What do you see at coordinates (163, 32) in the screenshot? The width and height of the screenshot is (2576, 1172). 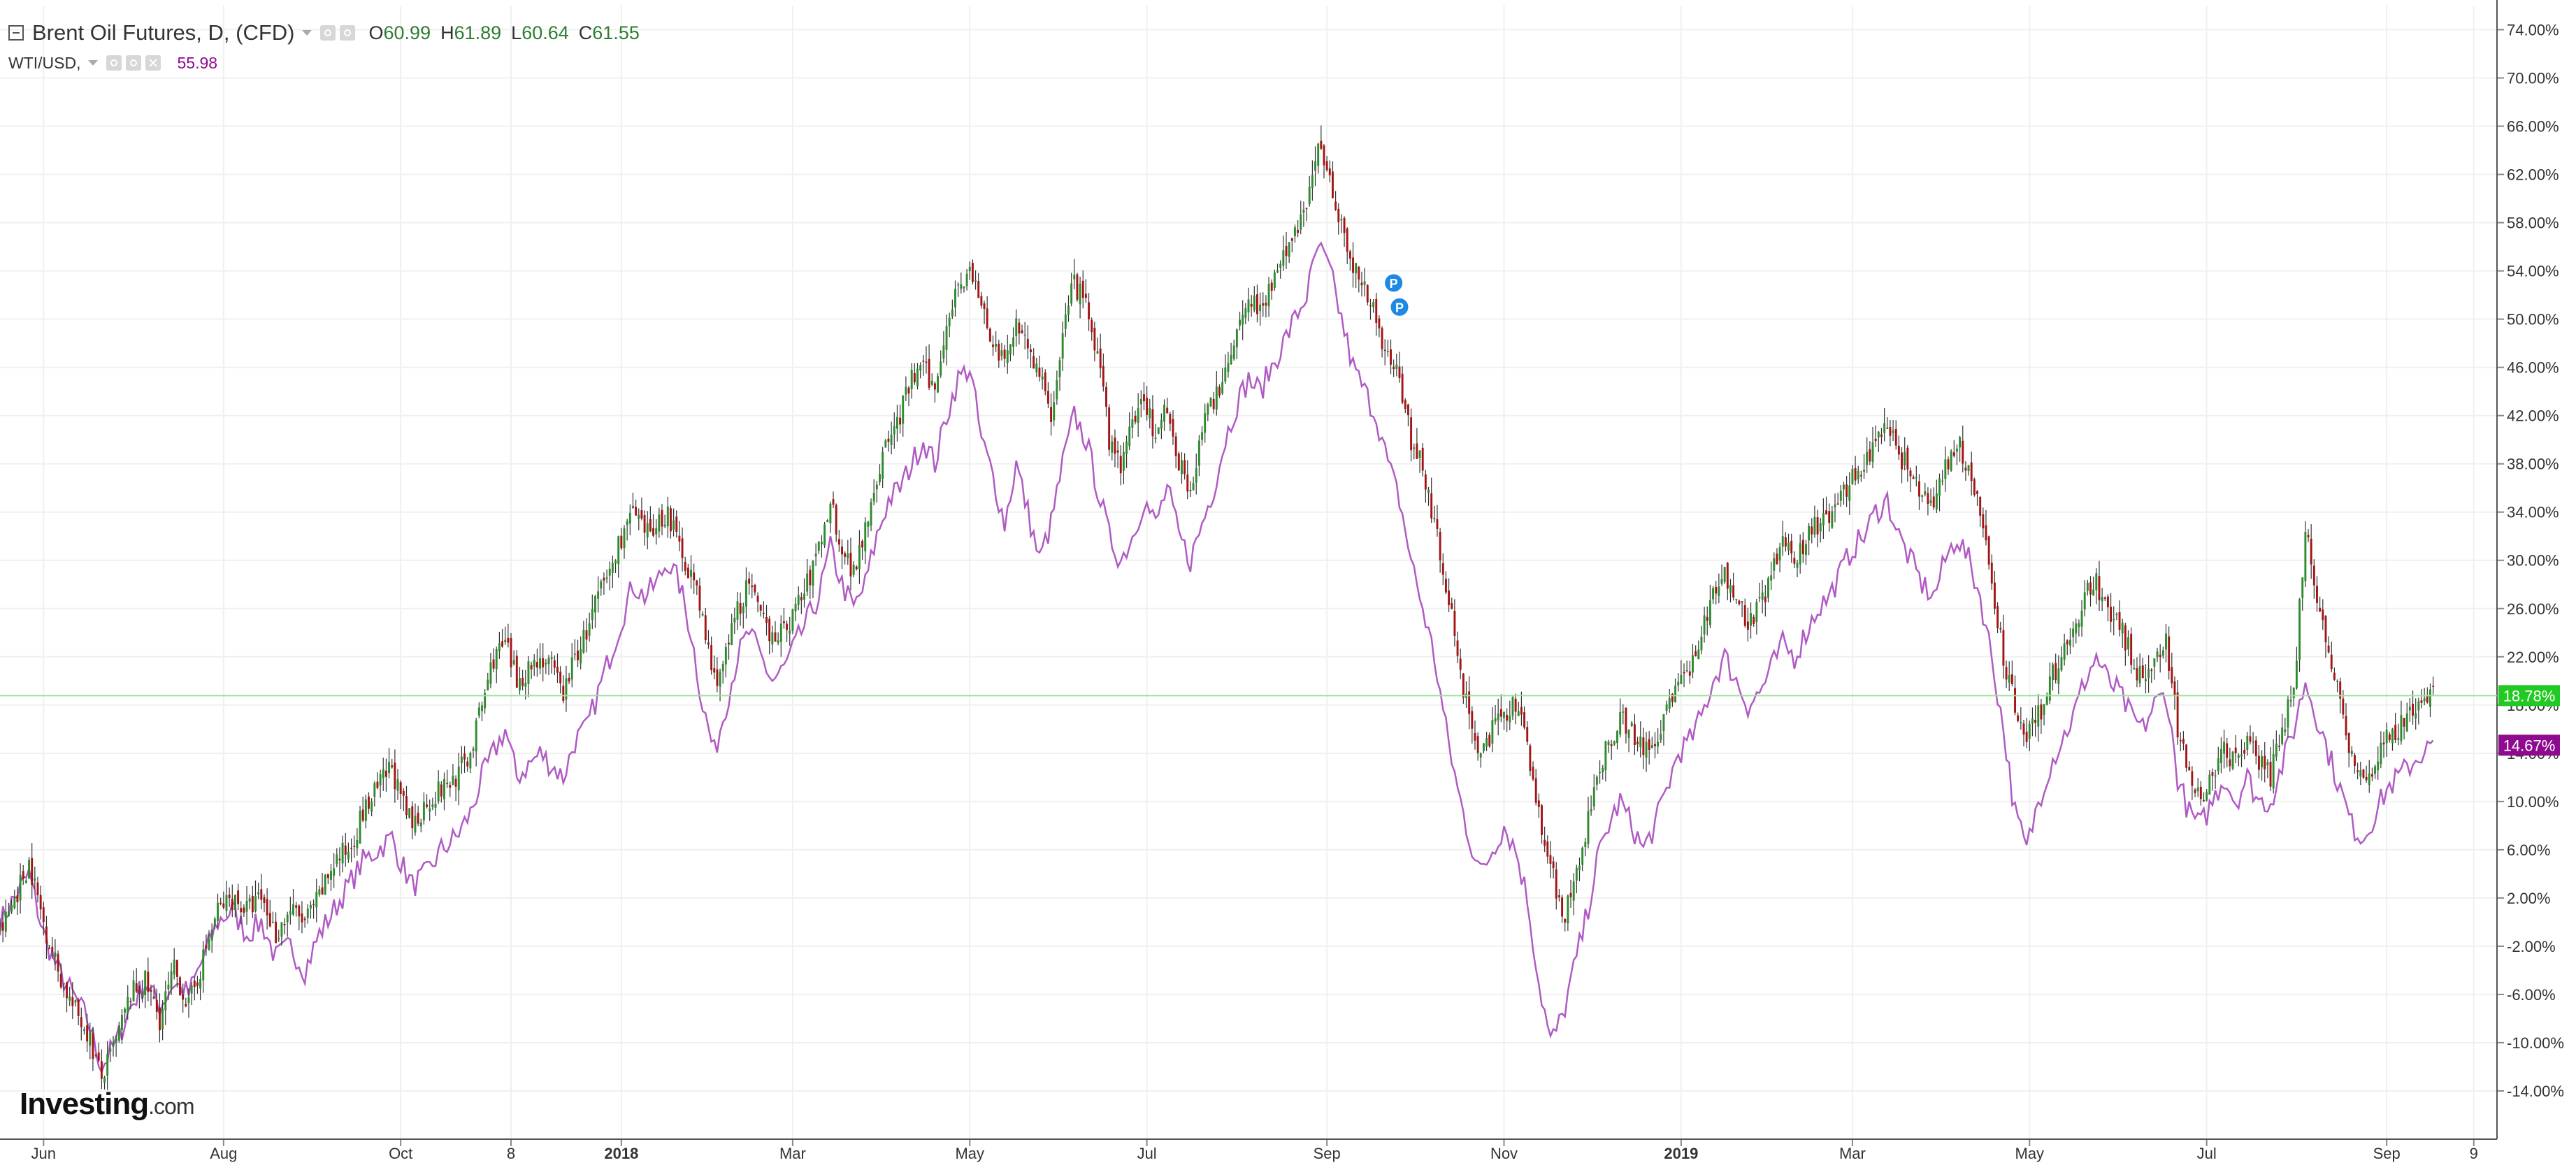 I see `main-series-title: Brent Oil Futures, D, (CFD)` at bounding box center [163, 32].